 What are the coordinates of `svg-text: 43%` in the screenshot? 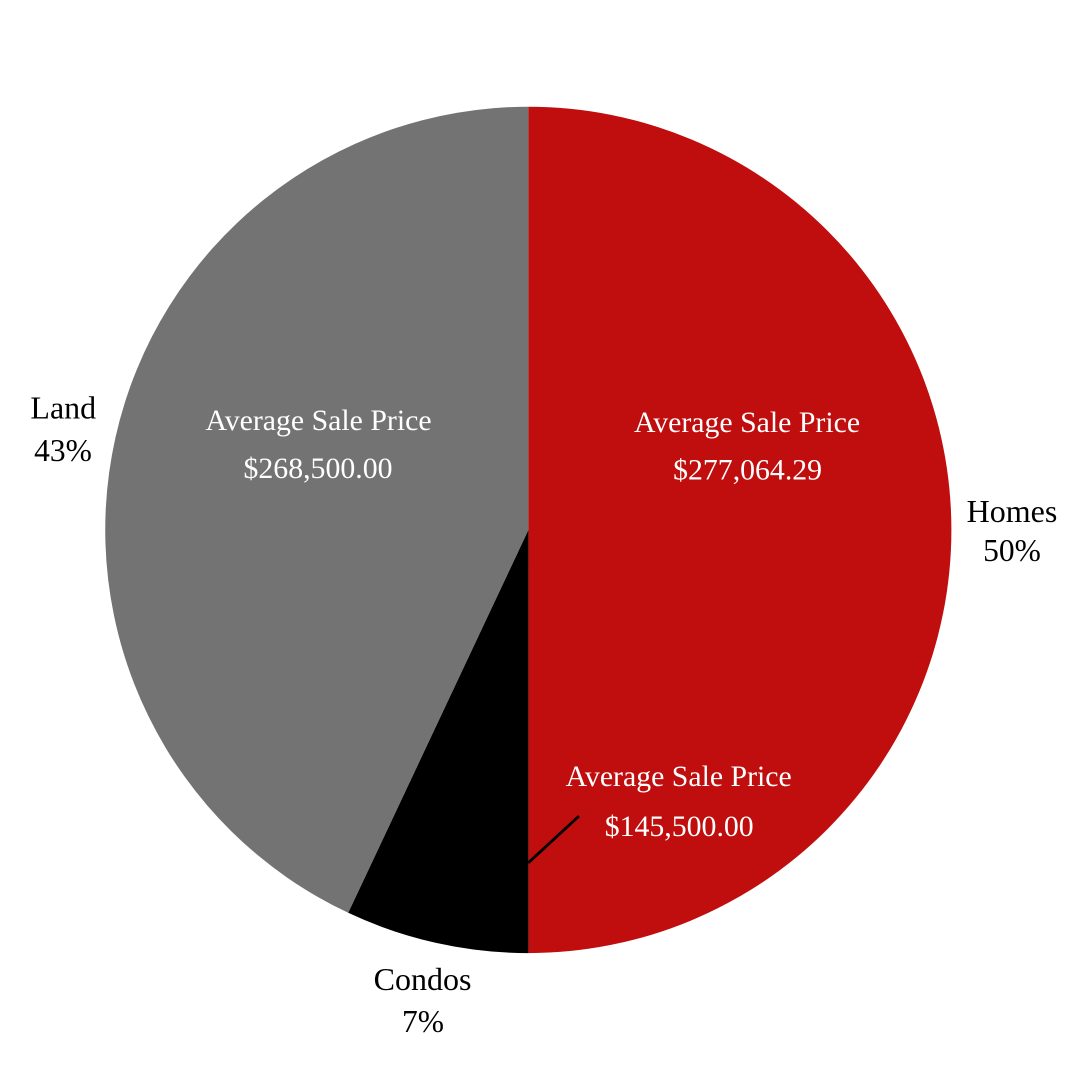 It's located at (63, 450).